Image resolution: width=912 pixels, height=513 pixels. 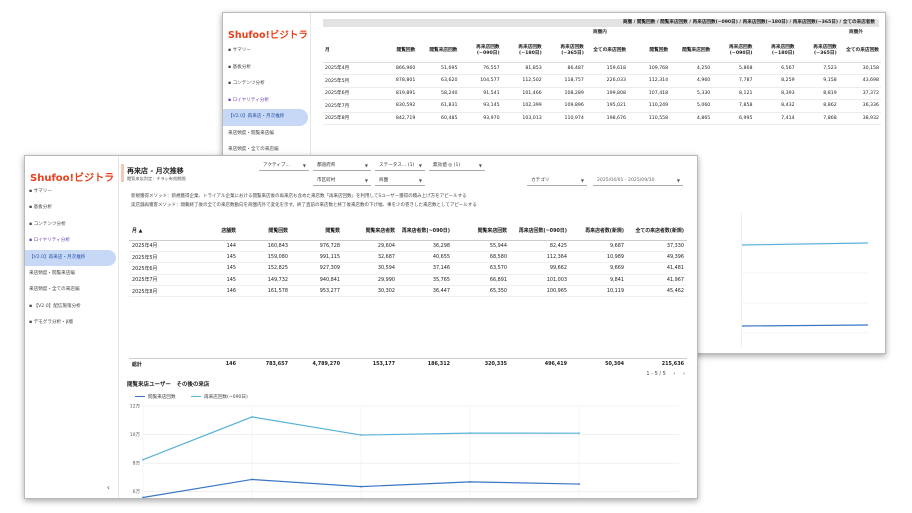 What do you see at coordinates (425, 257) in the screenshot?
I see `table-cell: 40,655` at bounding box center [425, 257].